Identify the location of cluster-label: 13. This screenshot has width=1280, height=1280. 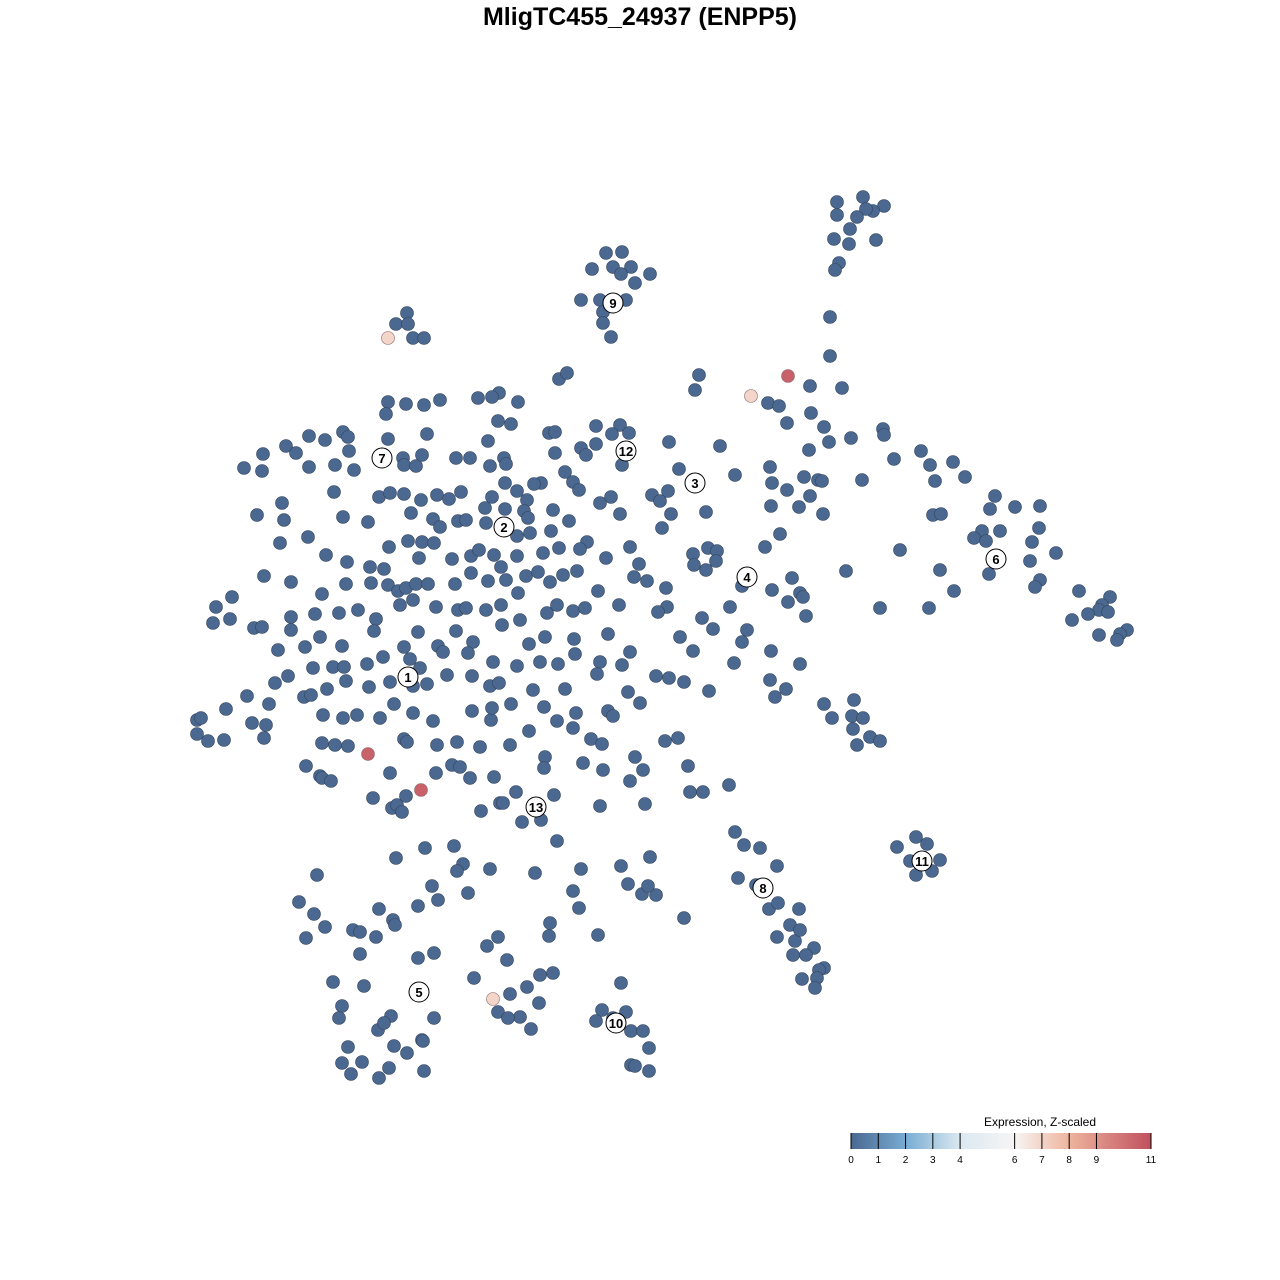
(536, 807).